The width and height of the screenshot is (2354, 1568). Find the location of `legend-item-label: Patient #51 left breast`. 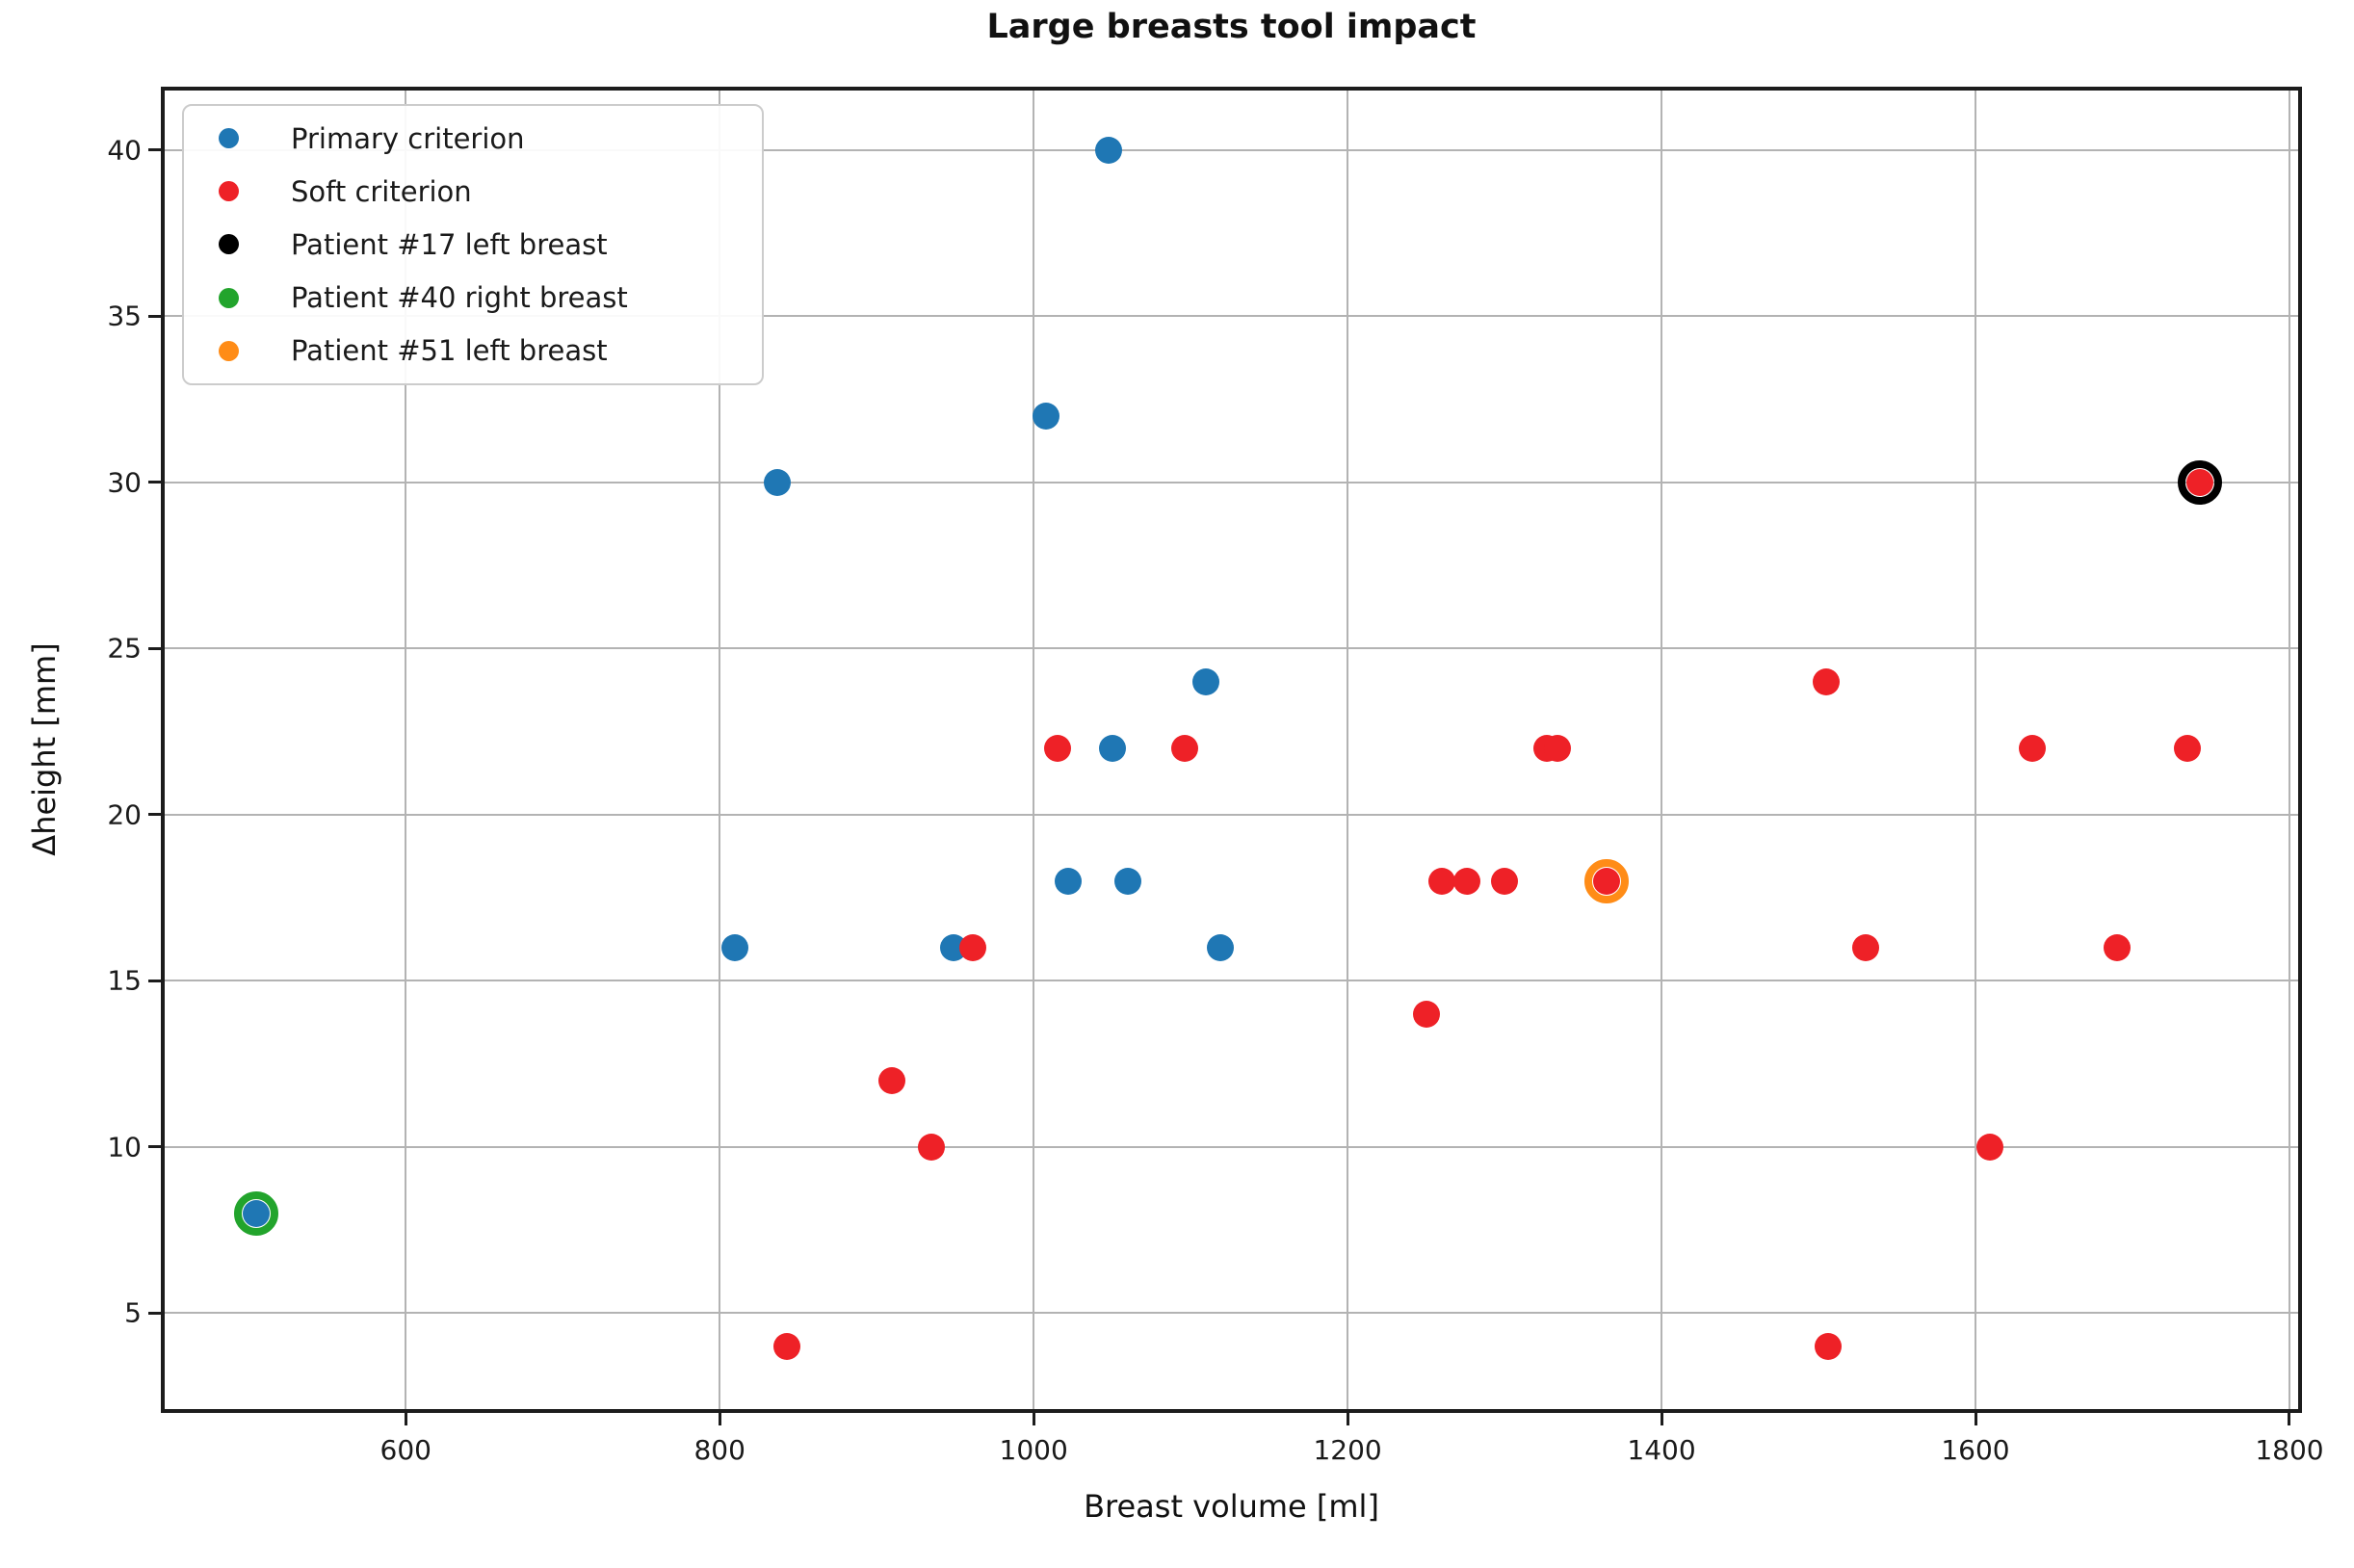

legend-item-label: Patient #51 left breast is located at coordinates (449, 351).